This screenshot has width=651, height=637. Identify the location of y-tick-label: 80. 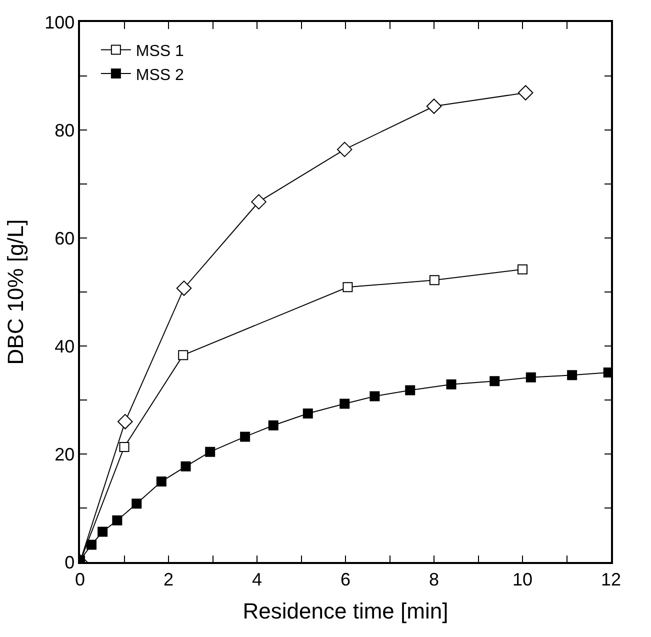
(64, 130).